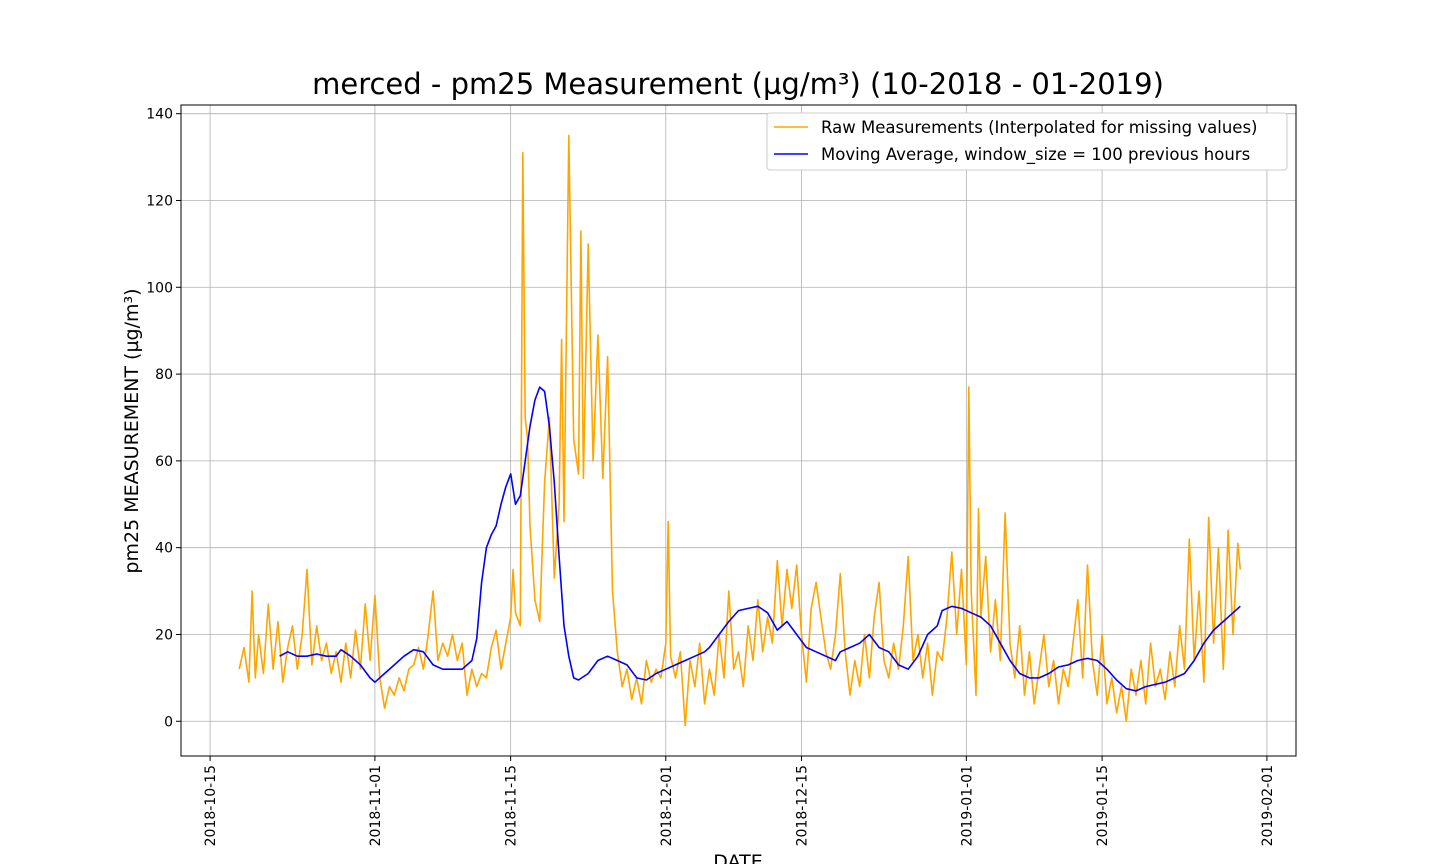 The height and width of the screenshot is (864, 1440). Describe the element at coordinates (164, 635) in the screenshot. I see `y-tick-label: 20` at that location.